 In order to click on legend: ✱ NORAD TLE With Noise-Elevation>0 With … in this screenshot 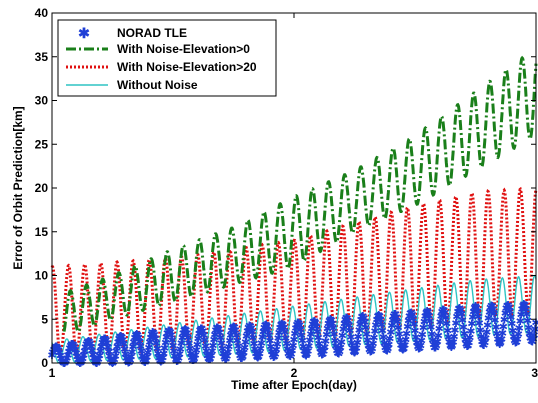, I will do `click(167, 58)`.